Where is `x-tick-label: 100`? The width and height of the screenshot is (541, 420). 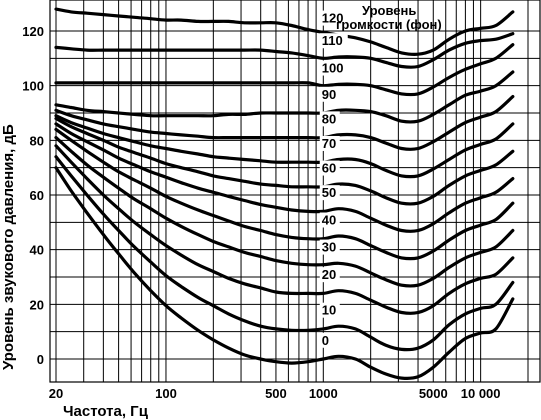
x-tick-label: 100 is located at coordinates (166, 393).